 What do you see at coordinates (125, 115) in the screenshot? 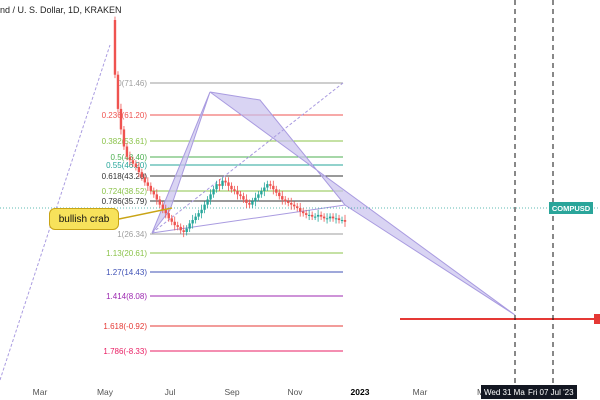
I see `fib-label-0.236: 0.236(61.20)` at bounding box center [125, 115].